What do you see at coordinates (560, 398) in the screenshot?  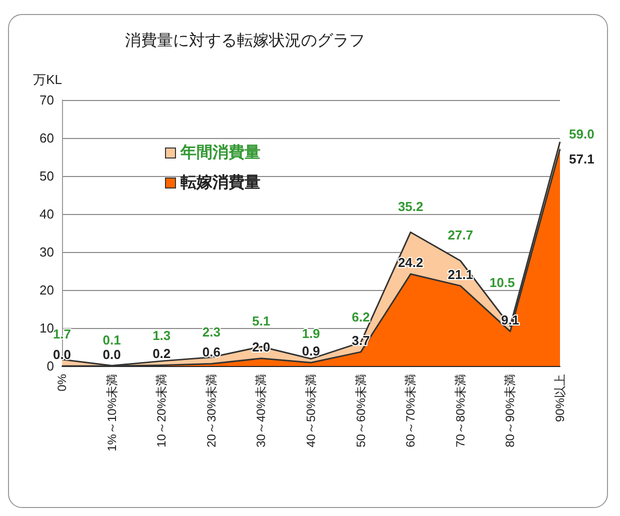 I see `x-tick-label: 90%以上` at bounding box center [560, 398].